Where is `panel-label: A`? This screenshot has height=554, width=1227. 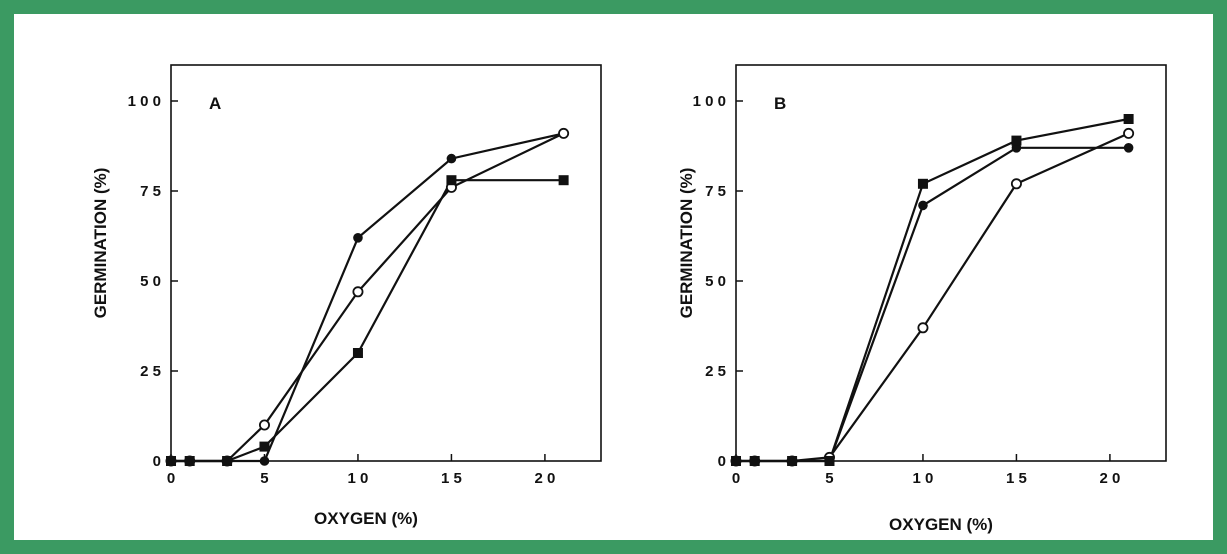
panel-label: A is located at coordinates (215, 103).